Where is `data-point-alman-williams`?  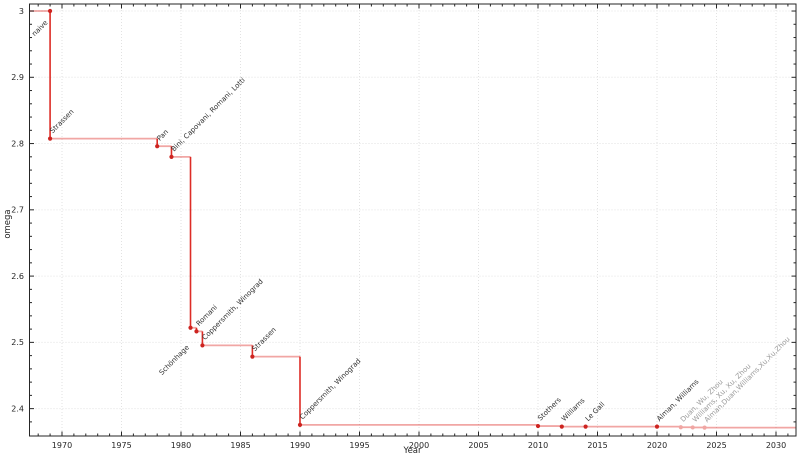 data-point-alman-williams is located at coordinates (657, 426).